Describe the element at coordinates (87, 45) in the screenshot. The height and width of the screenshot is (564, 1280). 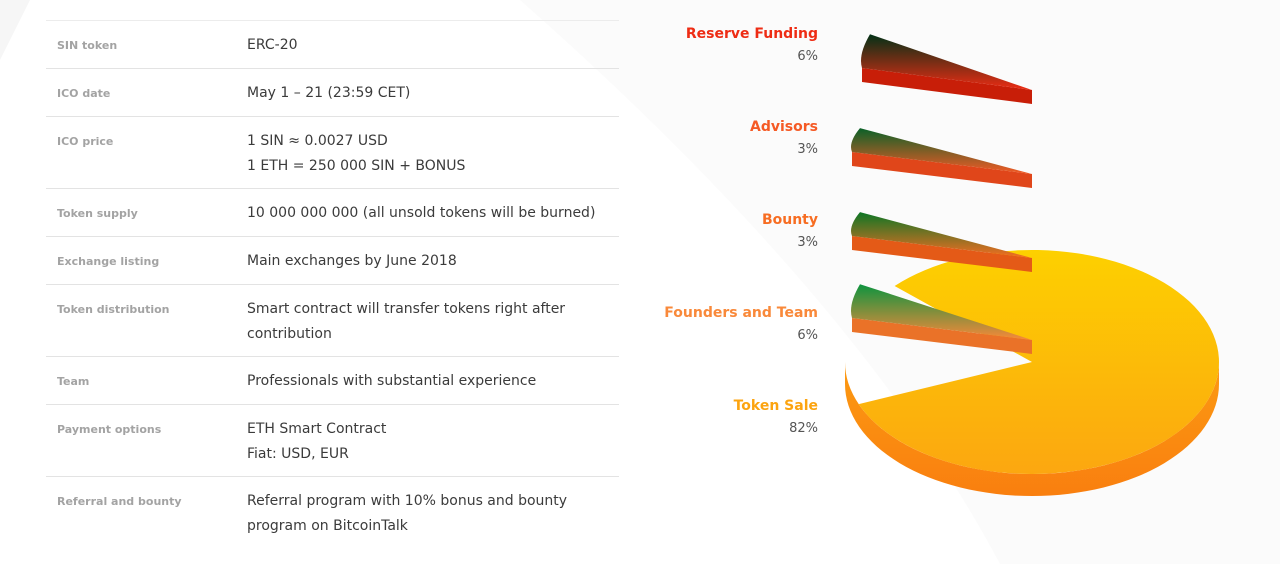
I see `row-label: SIN token` at that location.